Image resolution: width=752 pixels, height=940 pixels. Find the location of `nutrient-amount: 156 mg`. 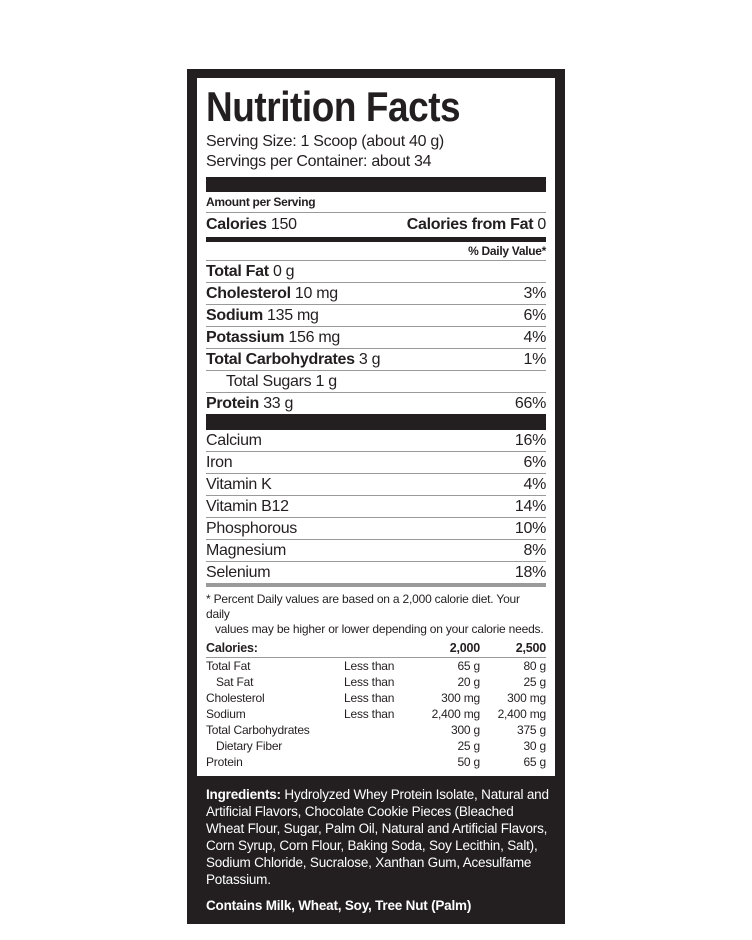

nutrient-amount: 156 mg is located at coordinates (314, 337).